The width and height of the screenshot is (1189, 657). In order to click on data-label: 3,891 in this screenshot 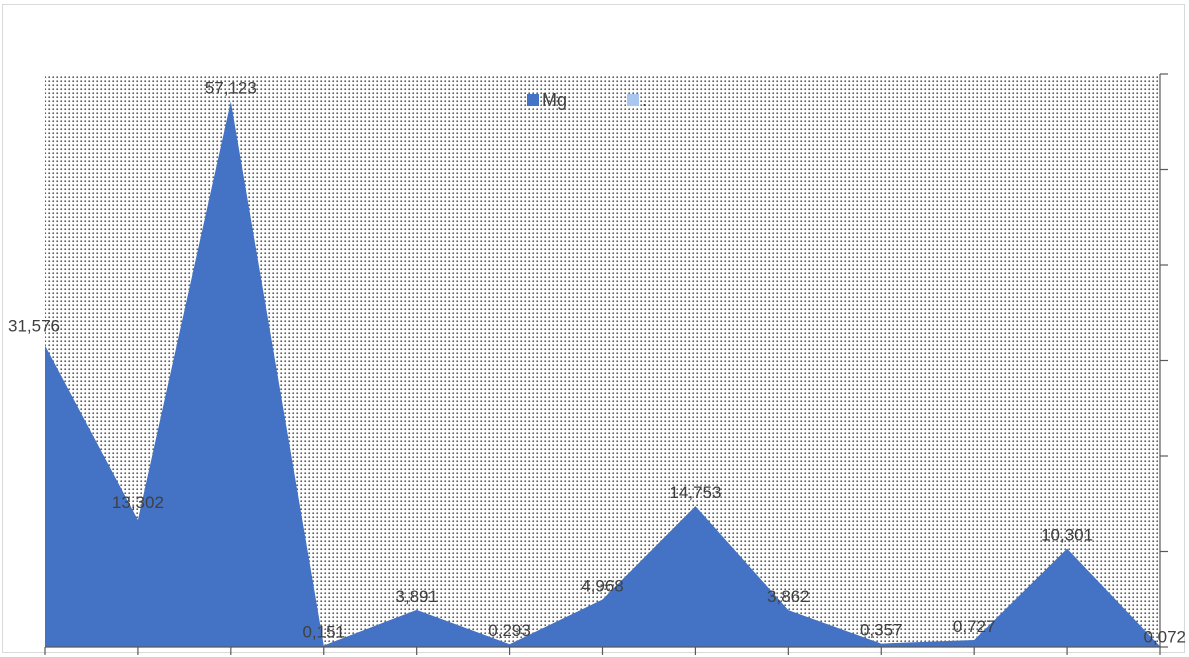, I will do `click(416, 596)`.